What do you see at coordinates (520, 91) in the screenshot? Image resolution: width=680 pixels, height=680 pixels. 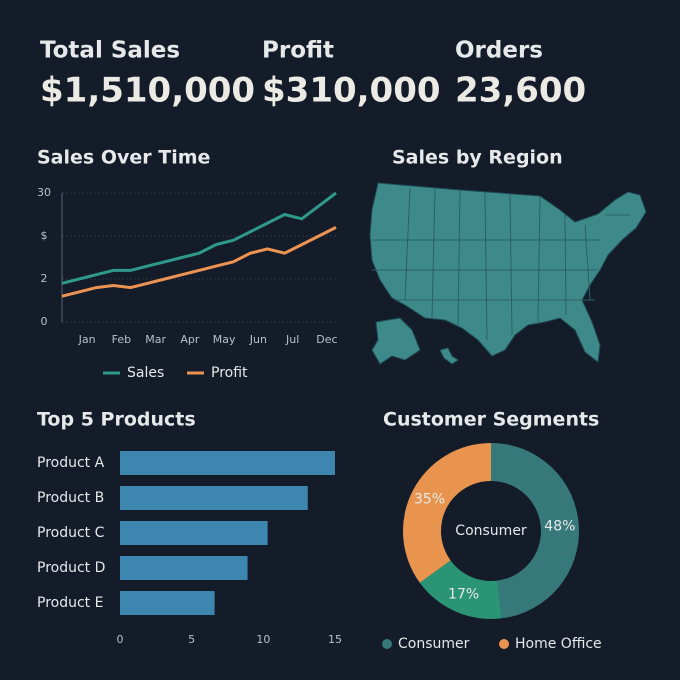 I see `kpi-value: 23,600` at bounding box center [520, 91].